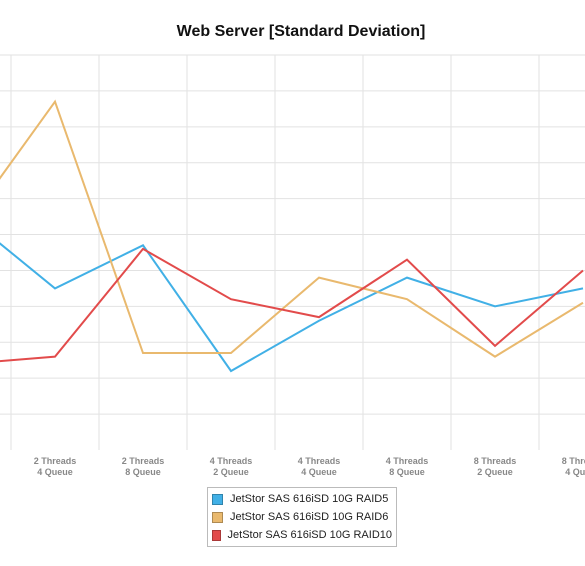 The image size is (585, 566). I want to click on legend-label: JetStor SAS 616iSD 10G RAID6, so click(309, 517).